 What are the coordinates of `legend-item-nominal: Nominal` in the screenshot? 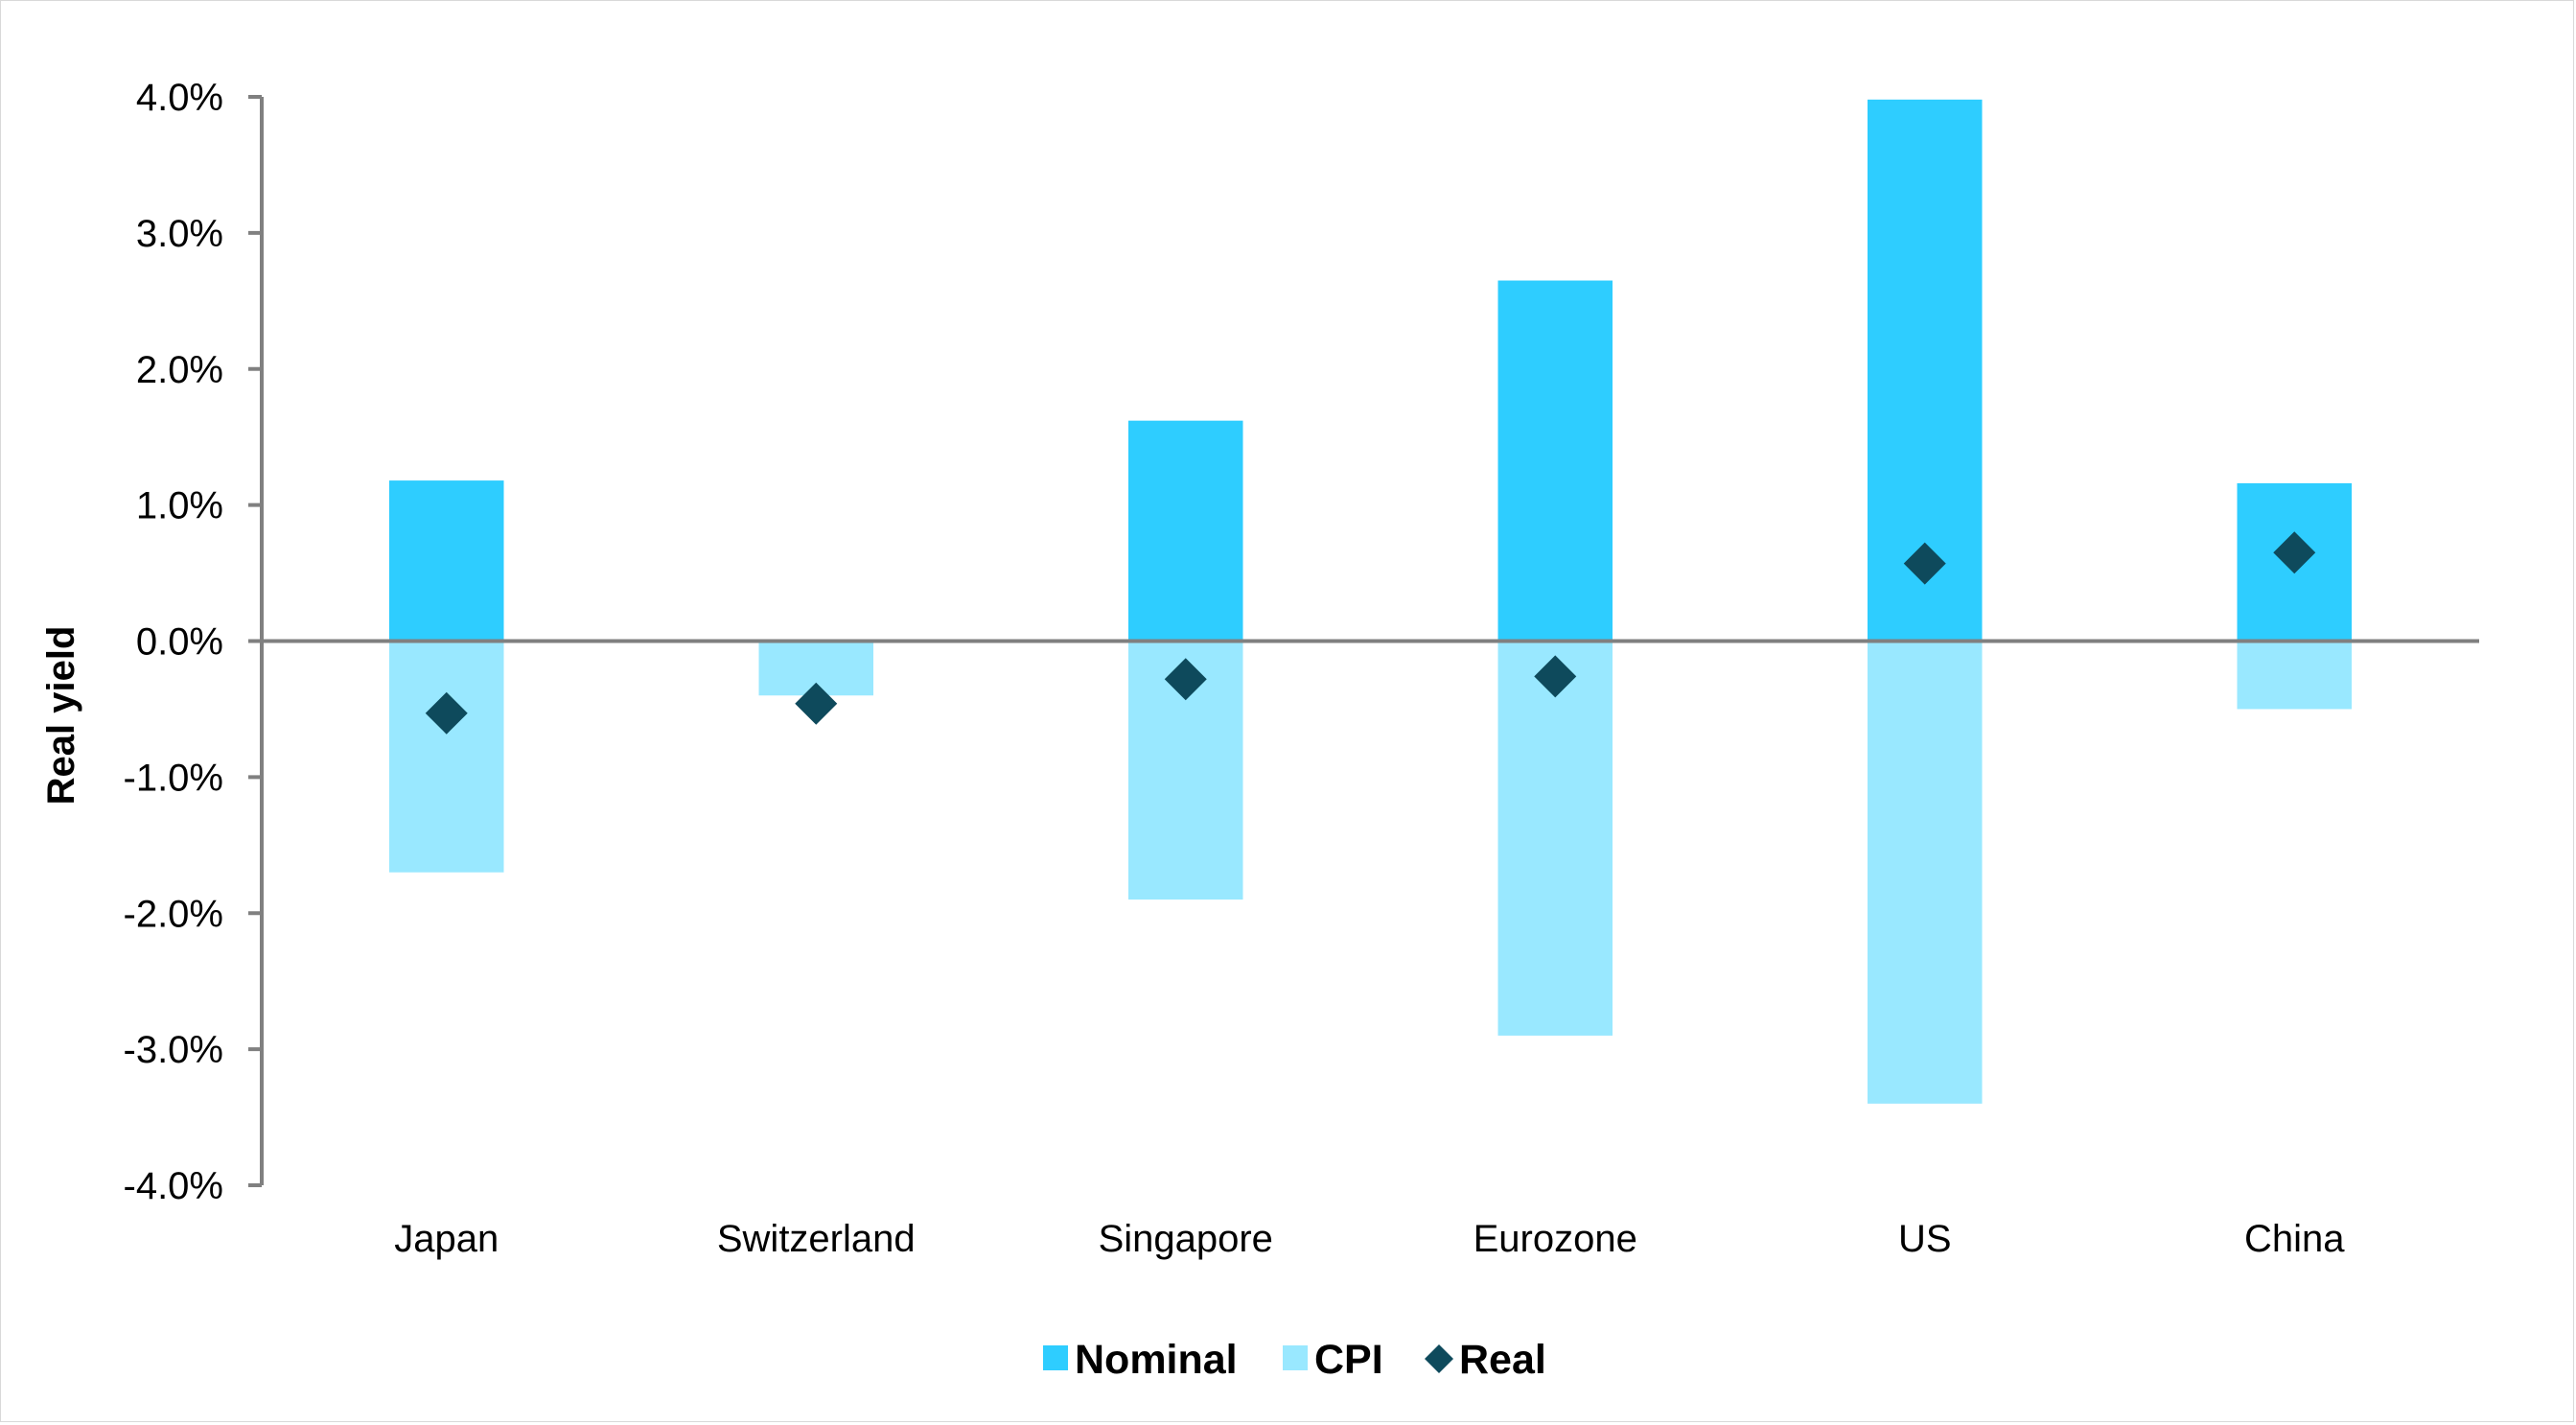 It's located at (1140, 1360).